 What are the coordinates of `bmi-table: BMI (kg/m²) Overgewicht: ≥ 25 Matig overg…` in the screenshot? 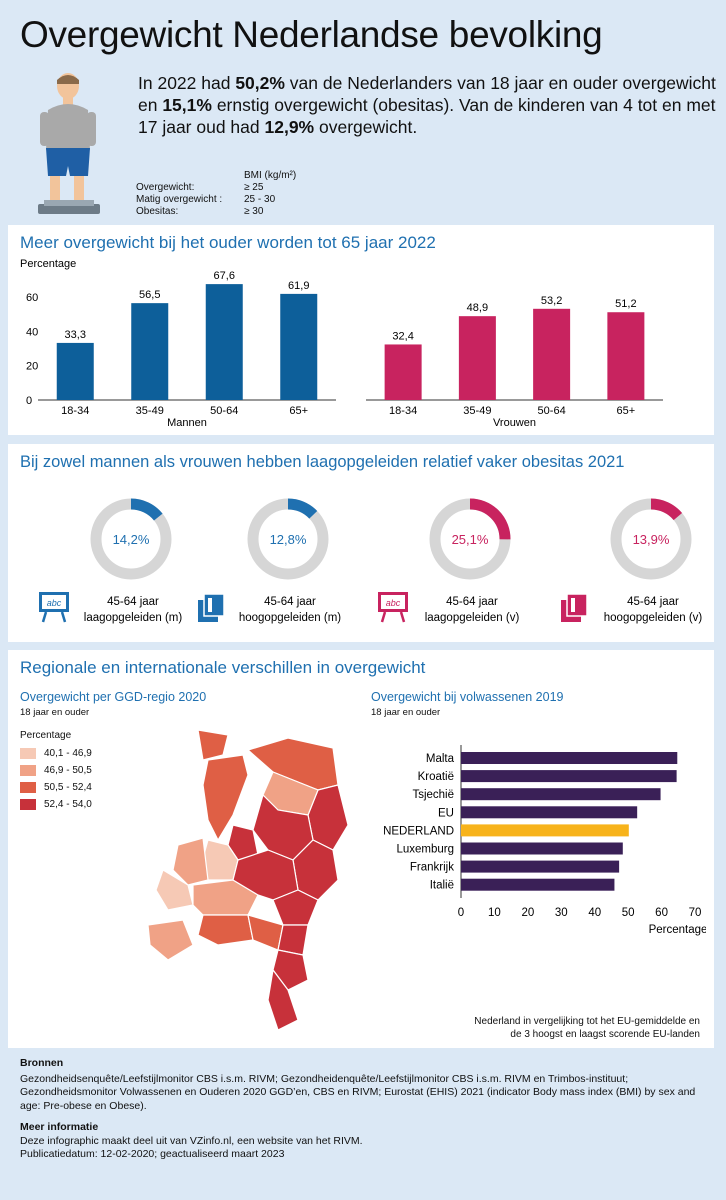 It's located at (216, 193).